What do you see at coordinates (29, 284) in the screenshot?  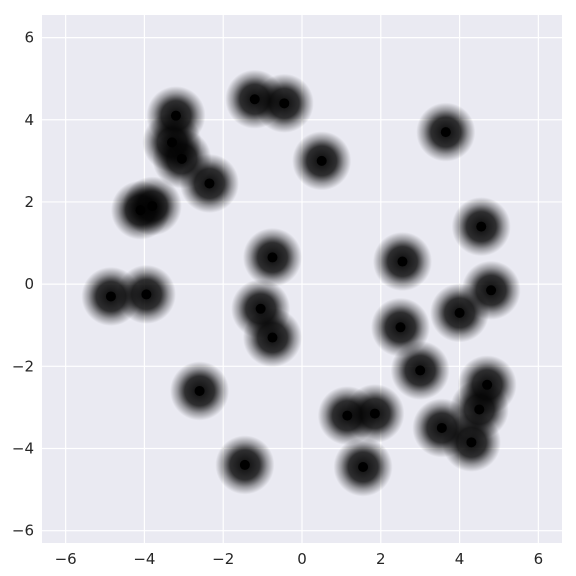 I see `y-tick-label: 0` at bounding box center [29, 284].